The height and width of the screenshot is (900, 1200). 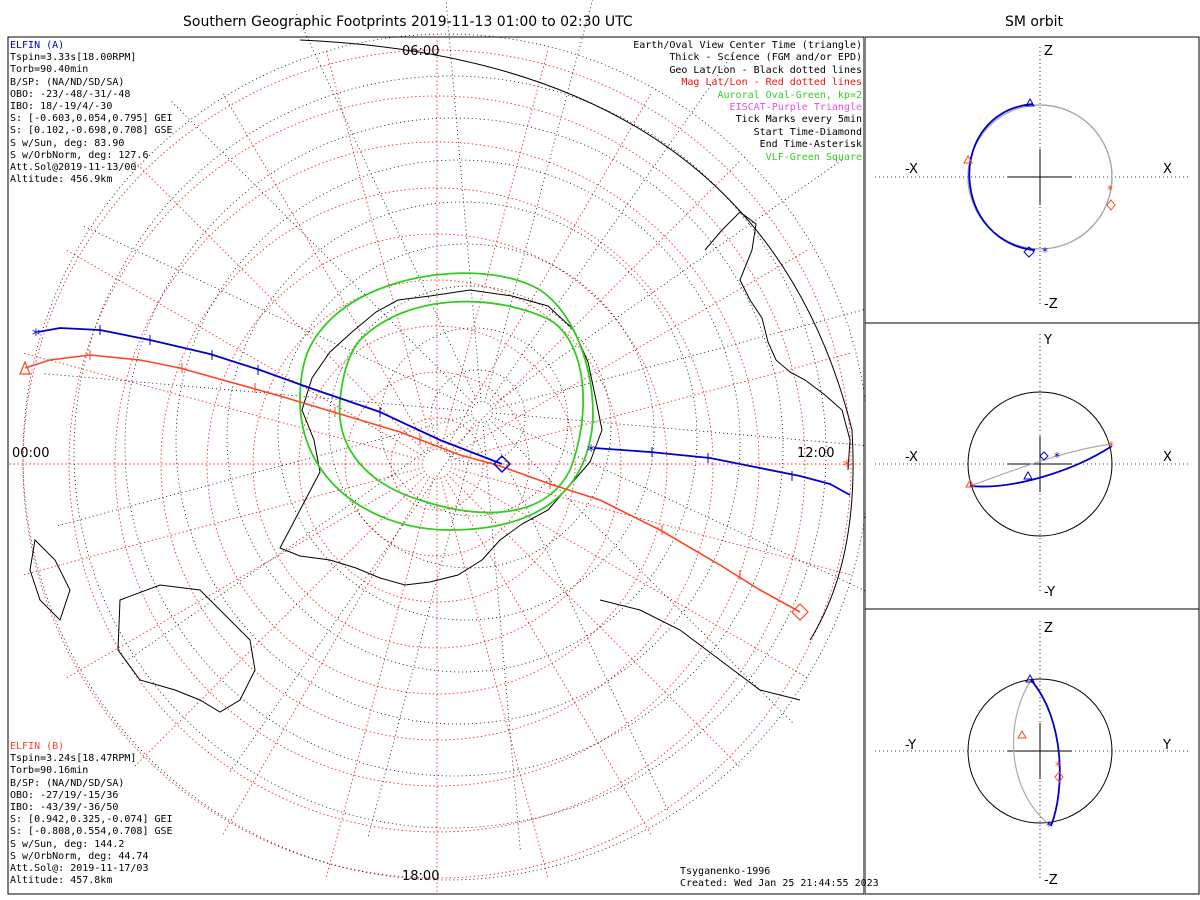 What do you see at coordinates (790, 95) in the screenshot?
I see `legend-item: Auroral Oval-Green, kp=2` at bounding box center [790, 95].